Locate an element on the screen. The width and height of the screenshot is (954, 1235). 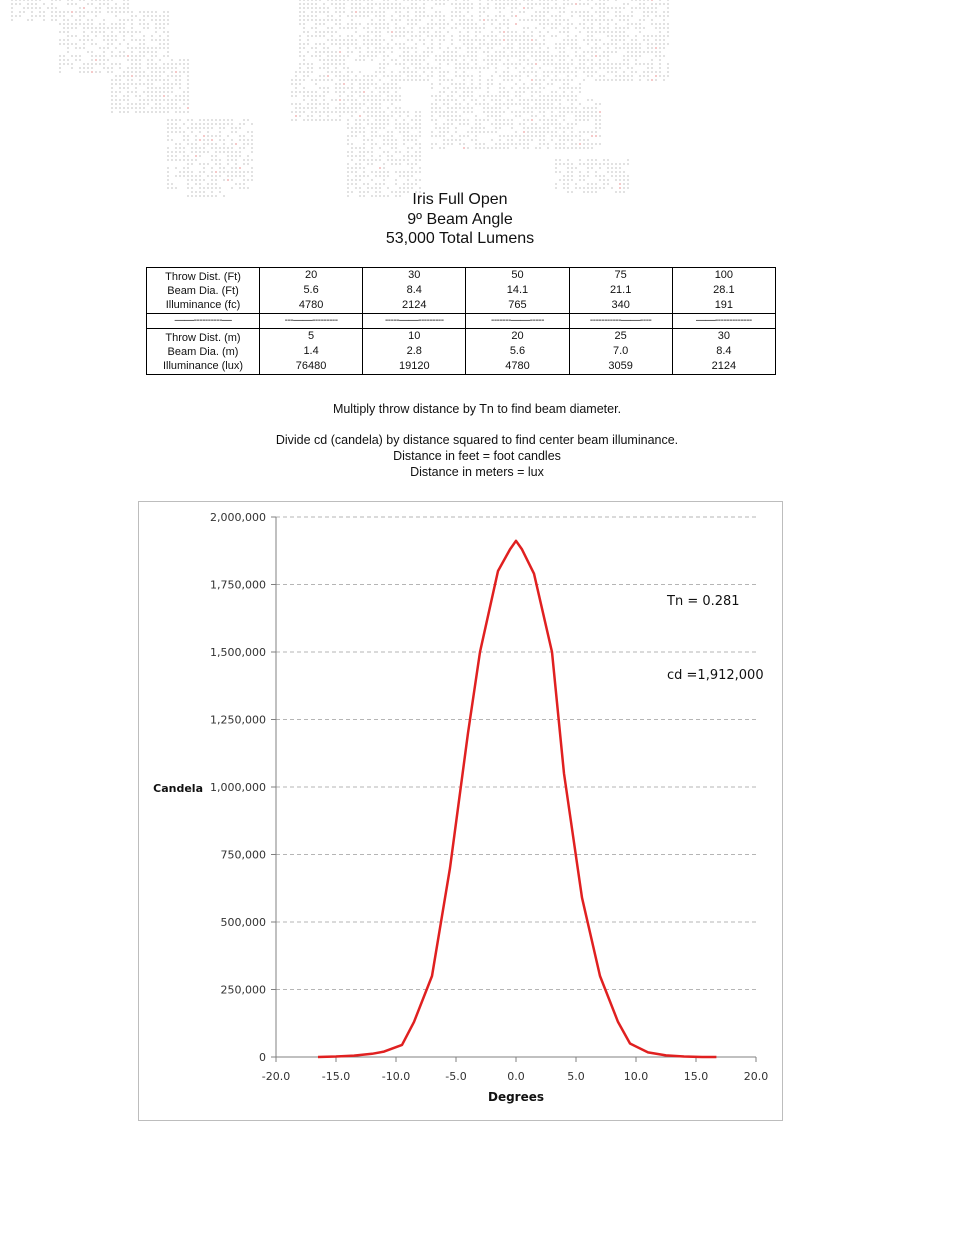
y-tick-label: 1,500,000 is located at coordinates (238, 652).